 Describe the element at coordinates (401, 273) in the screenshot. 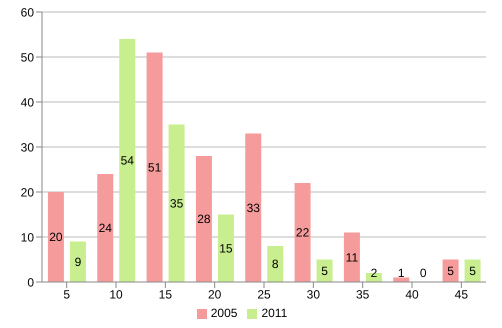

I see `data-label: 1` at that location.